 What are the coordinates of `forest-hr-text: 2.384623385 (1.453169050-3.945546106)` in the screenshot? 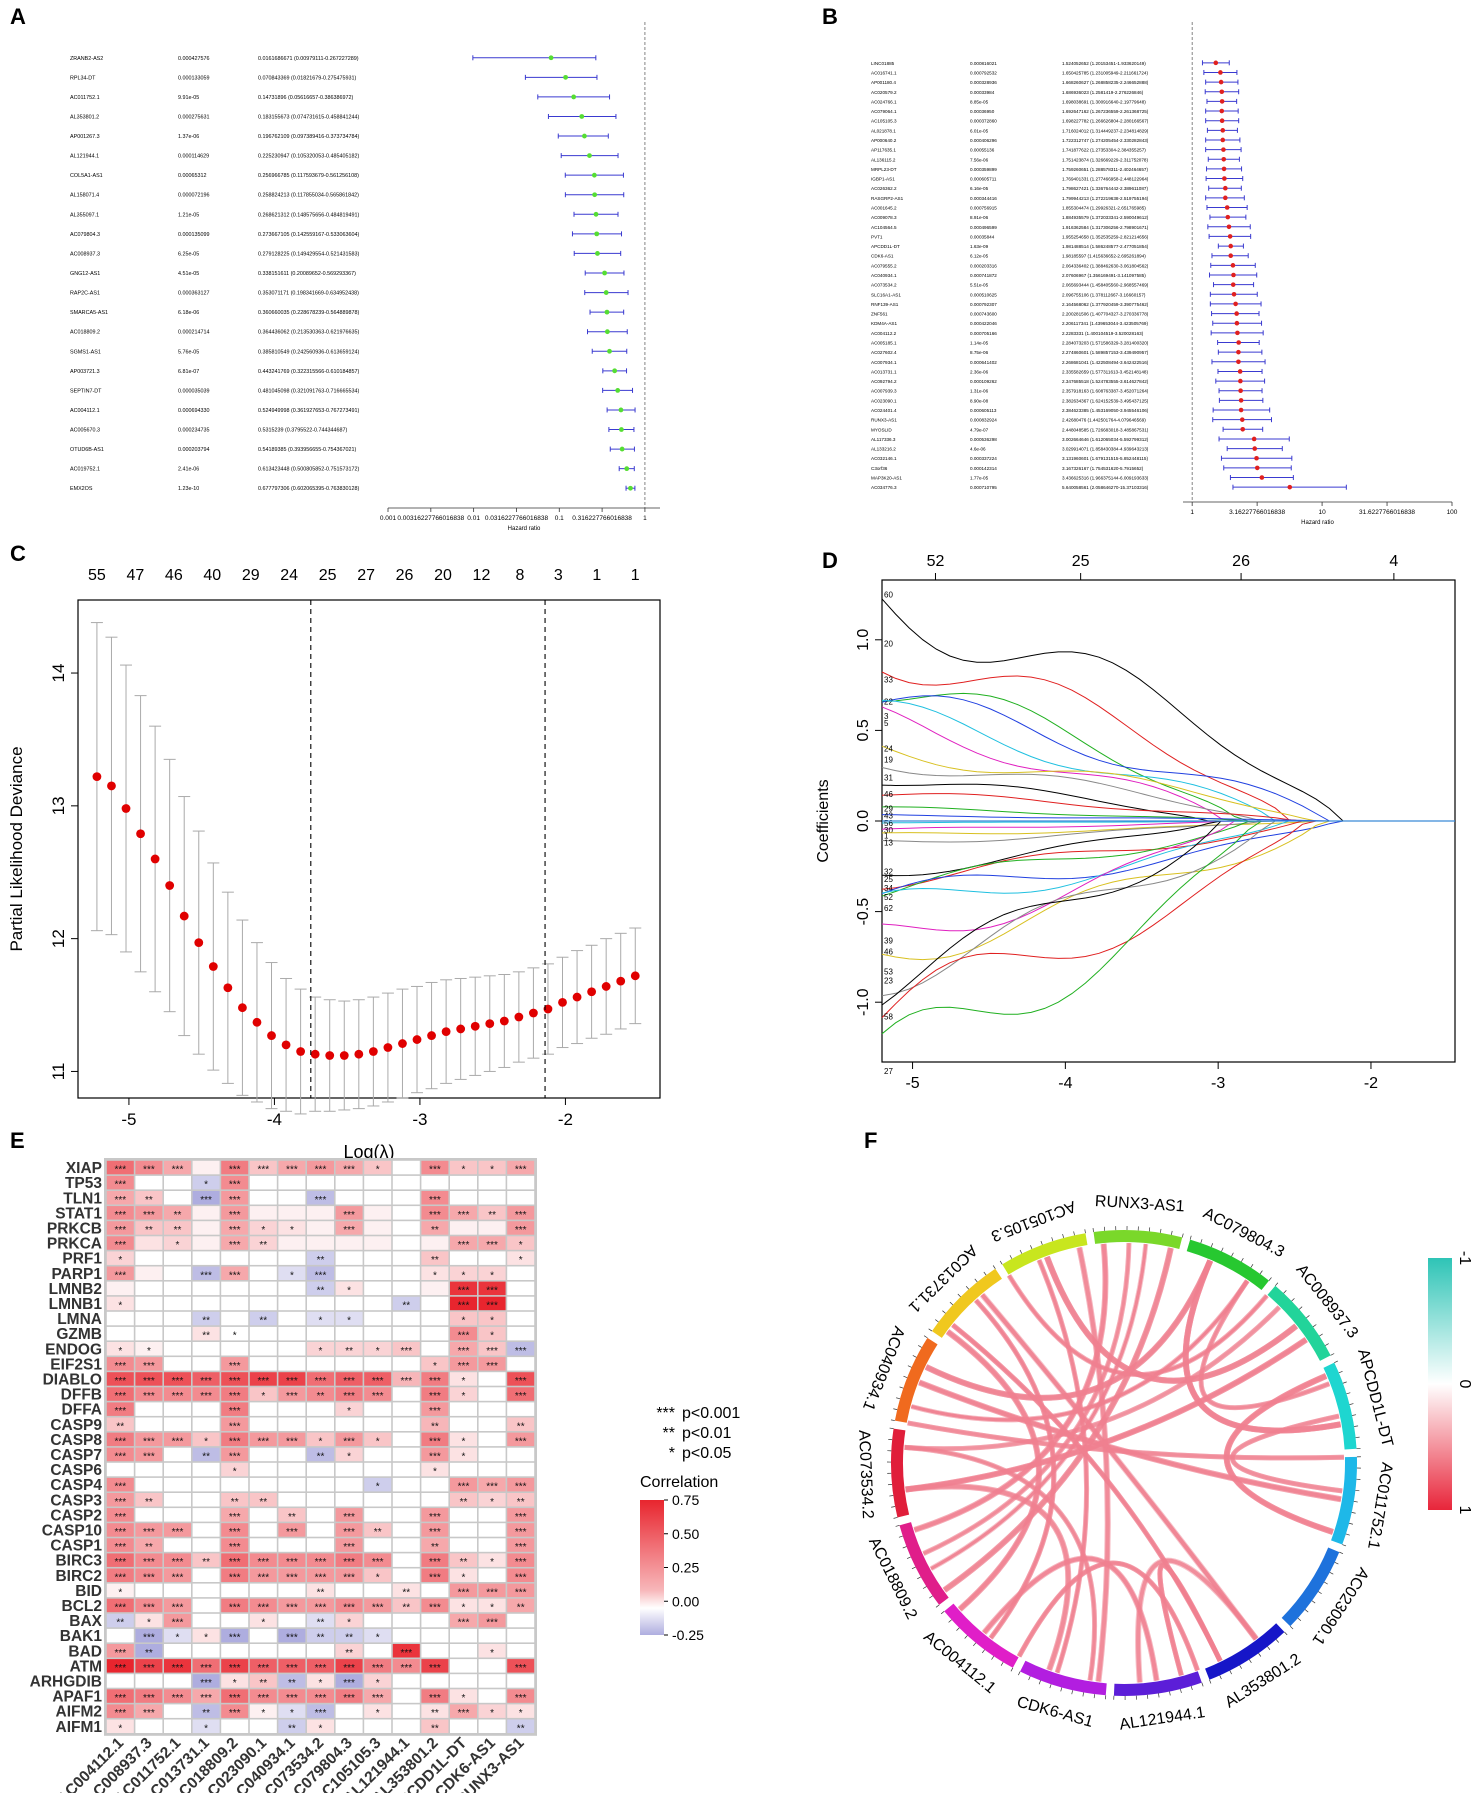 It's located at (1105, 410).